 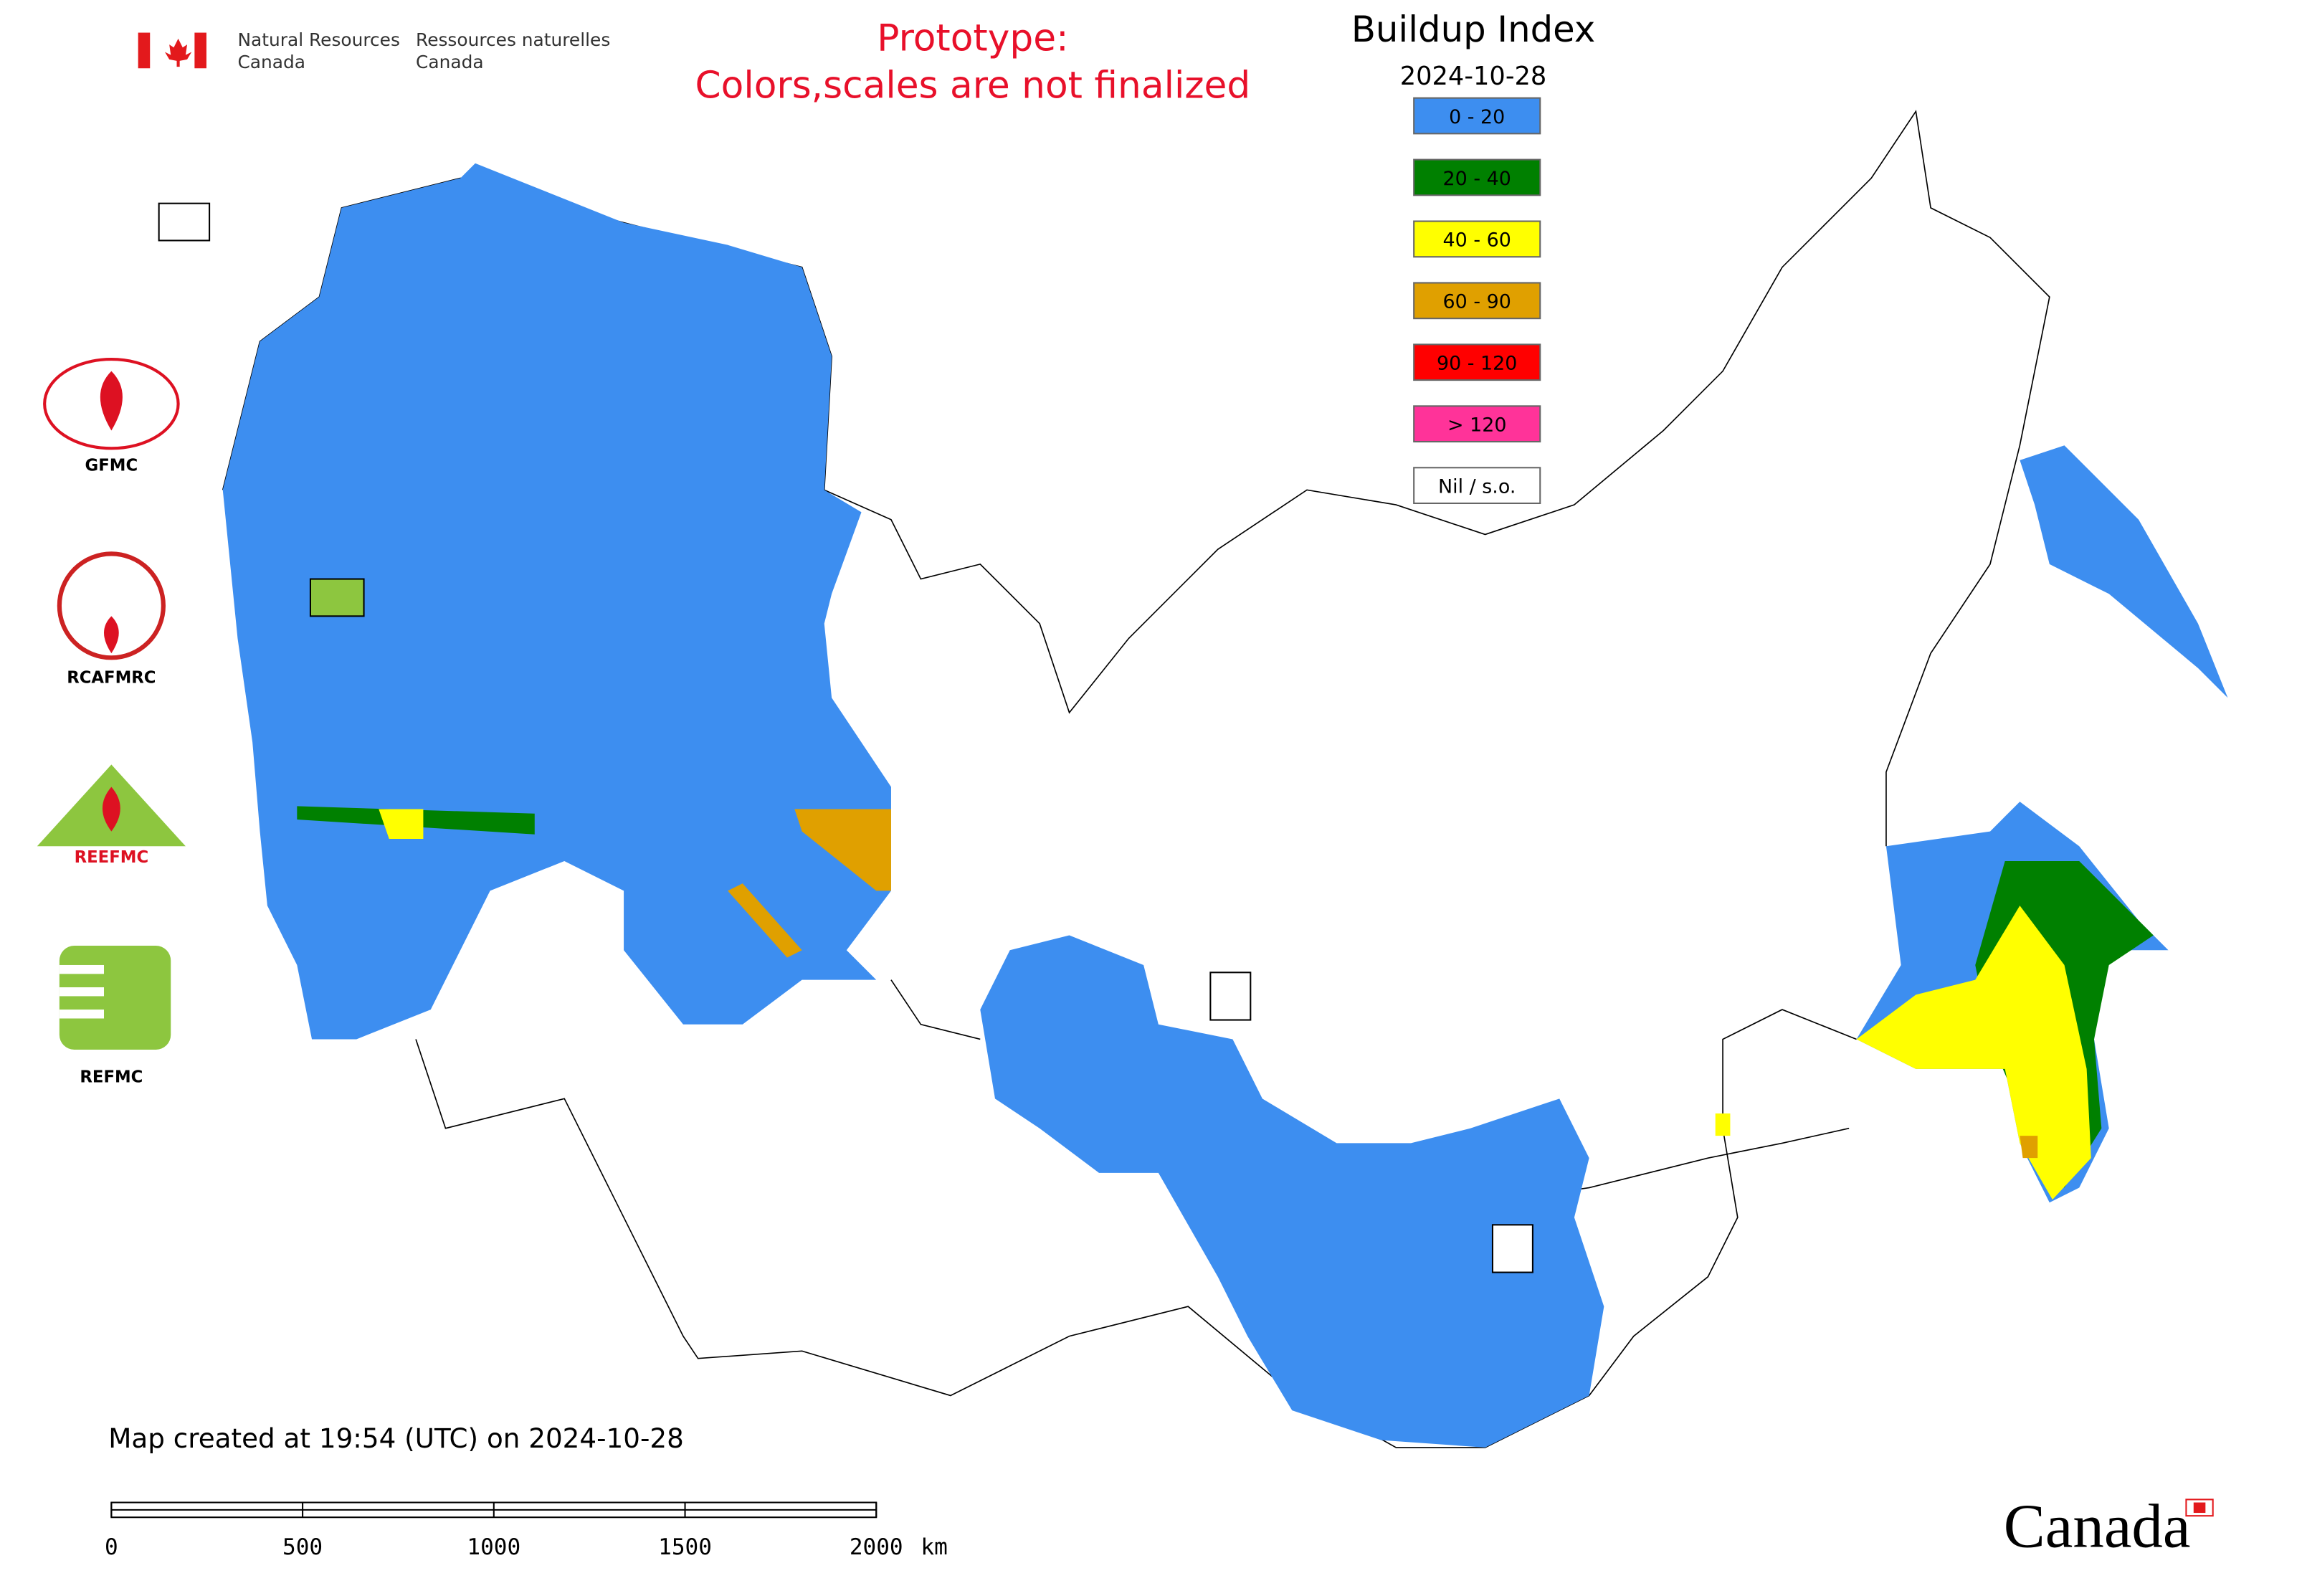 What do you see at coordinates (271, 62) in the screenshot?
I see `agency-en: Canada` at bounding box center [271, 62].